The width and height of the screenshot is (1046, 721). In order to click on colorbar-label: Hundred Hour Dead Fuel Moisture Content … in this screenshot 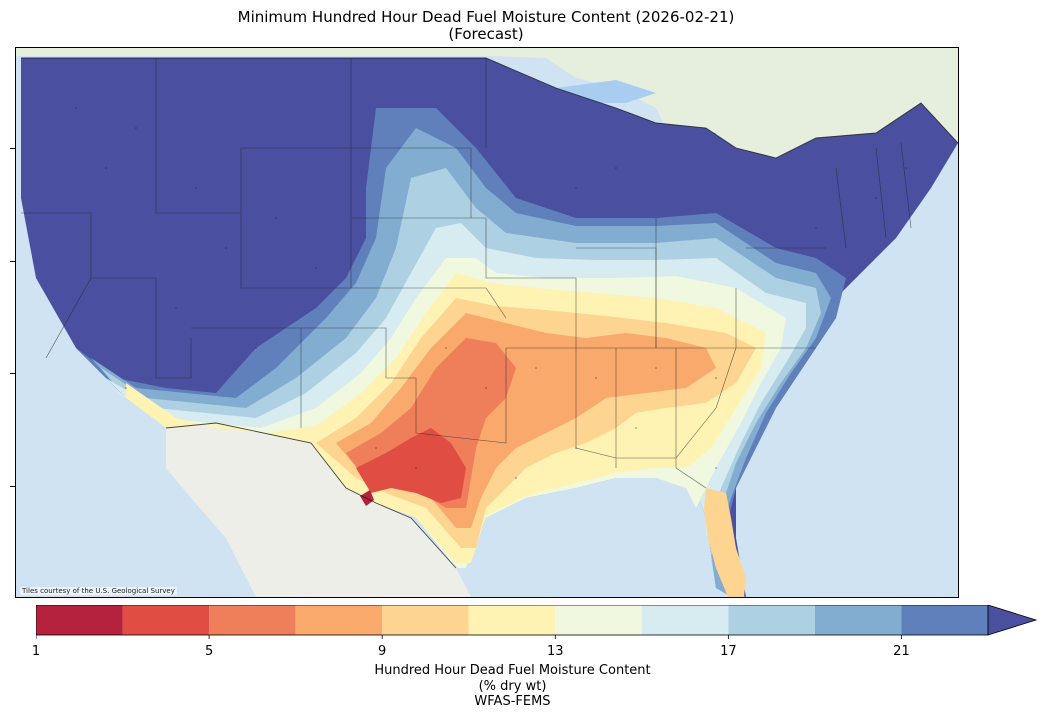, I will do `click(512, 686)`.